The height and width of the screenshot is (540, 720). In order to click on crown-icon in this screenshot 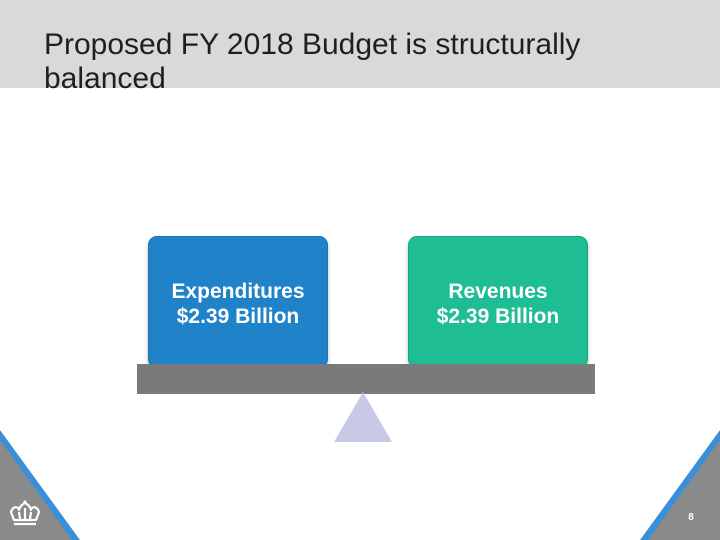, I will do `click(25, 513)`.